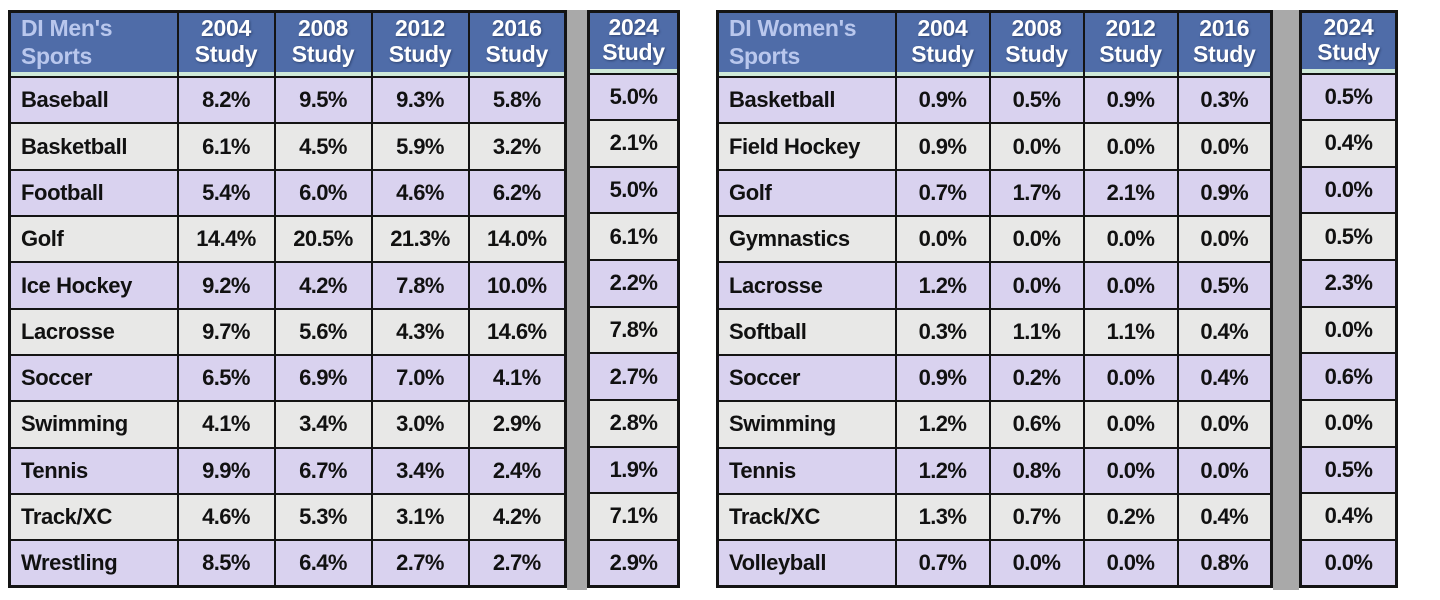  Describe the element at coordinates (806, 44) in the screenshot. I see `women-table-title: DI Women's Sports` at that location.